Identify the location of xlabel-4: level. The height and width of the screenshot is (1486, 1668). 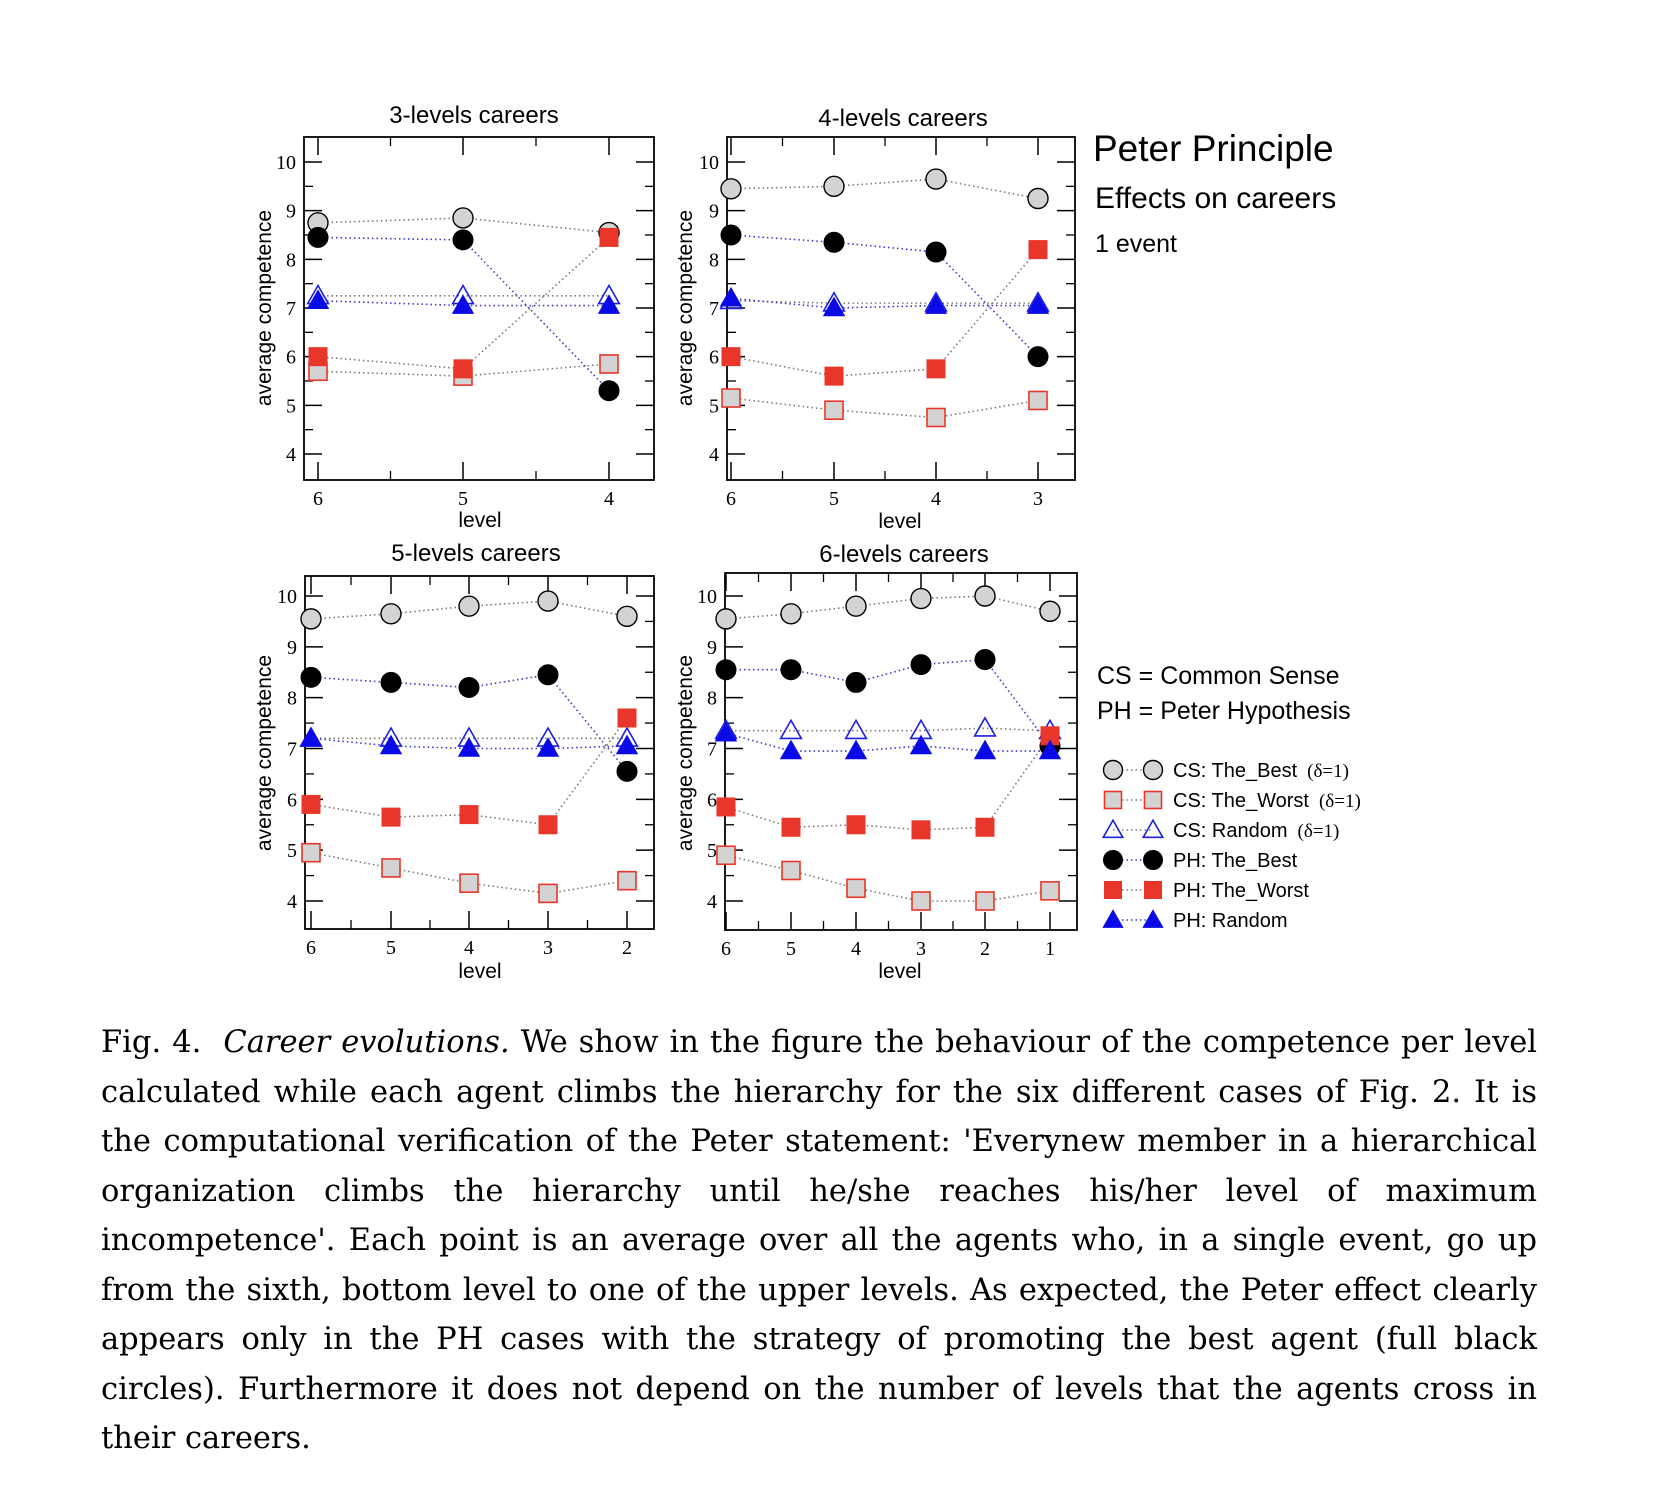
(899, 971).